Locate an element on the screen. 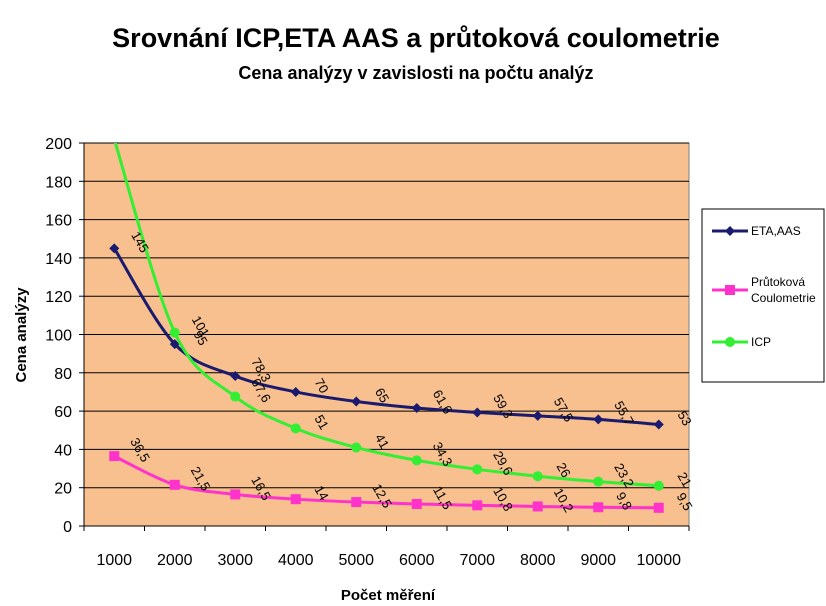 The height and width of the screenshot is (606, 826). y-tick-label: 40 is located at coordinates (63, 450).